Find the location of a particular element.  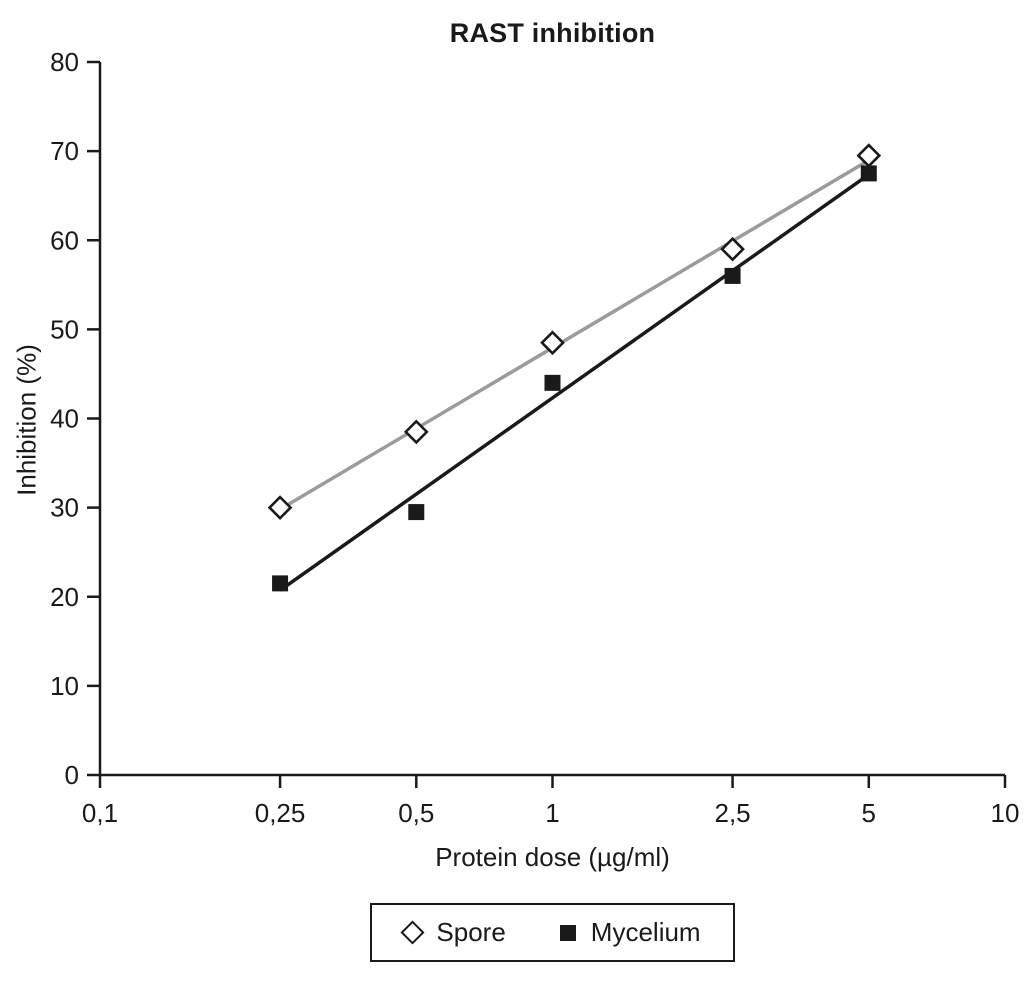

x-tick-label: 5 is located at coordinates (869, 813).